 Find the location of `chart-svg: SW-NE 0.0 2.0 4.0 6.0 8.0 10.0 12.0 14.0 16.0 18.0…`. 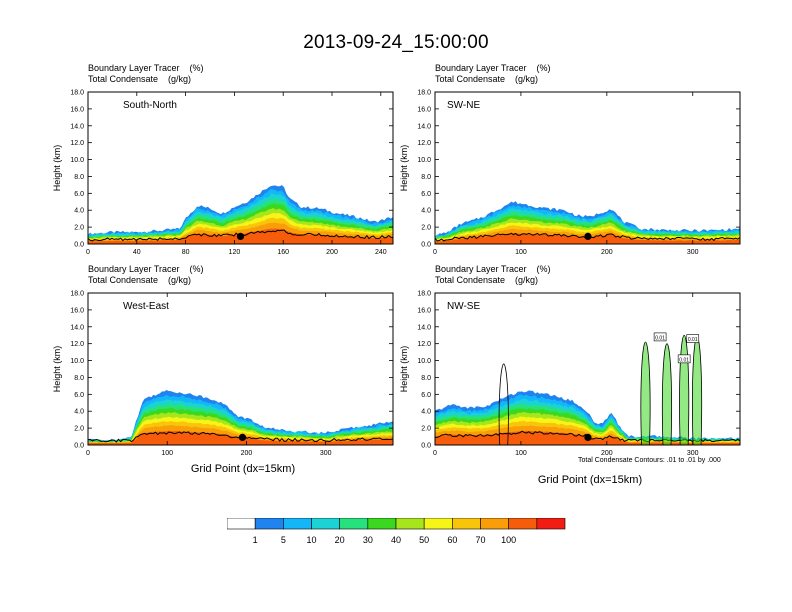

chart-svg: SW-NE 0.0 2.0 4.0 6.0 8.0 10.0 12.0 14.0 16.0 18.0… is located at coordinates (570, 173).